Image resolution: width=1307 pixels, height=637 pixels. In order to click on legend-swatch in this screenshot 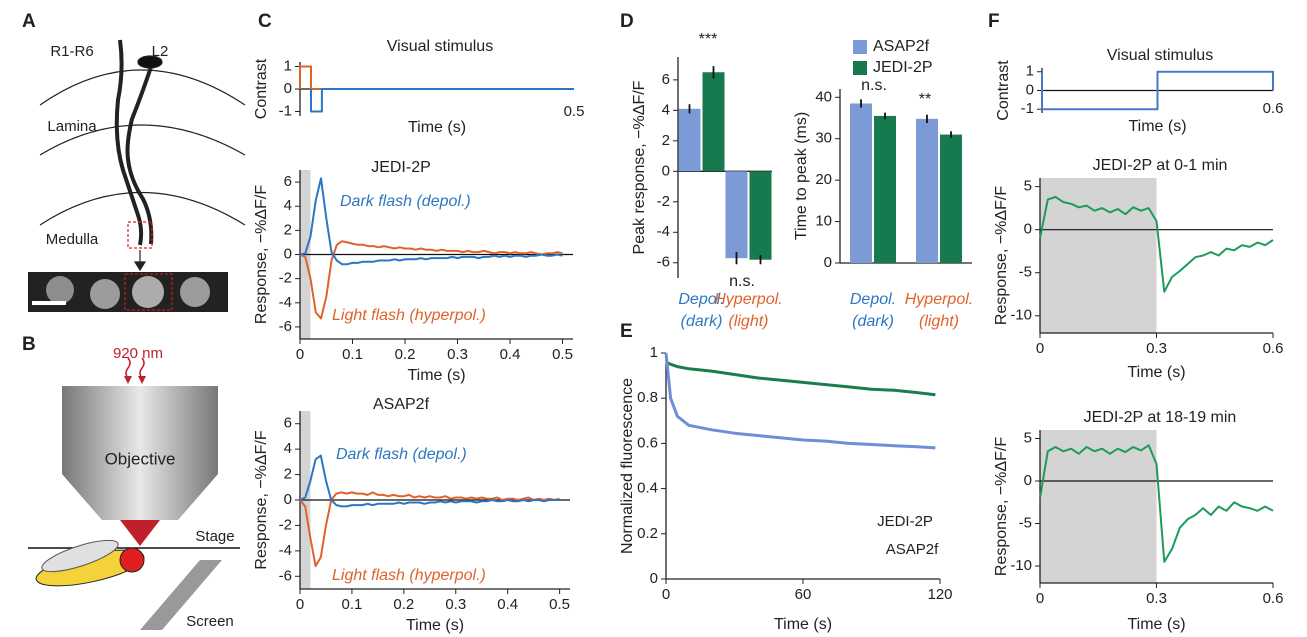, I will do `click(860, 47)`.